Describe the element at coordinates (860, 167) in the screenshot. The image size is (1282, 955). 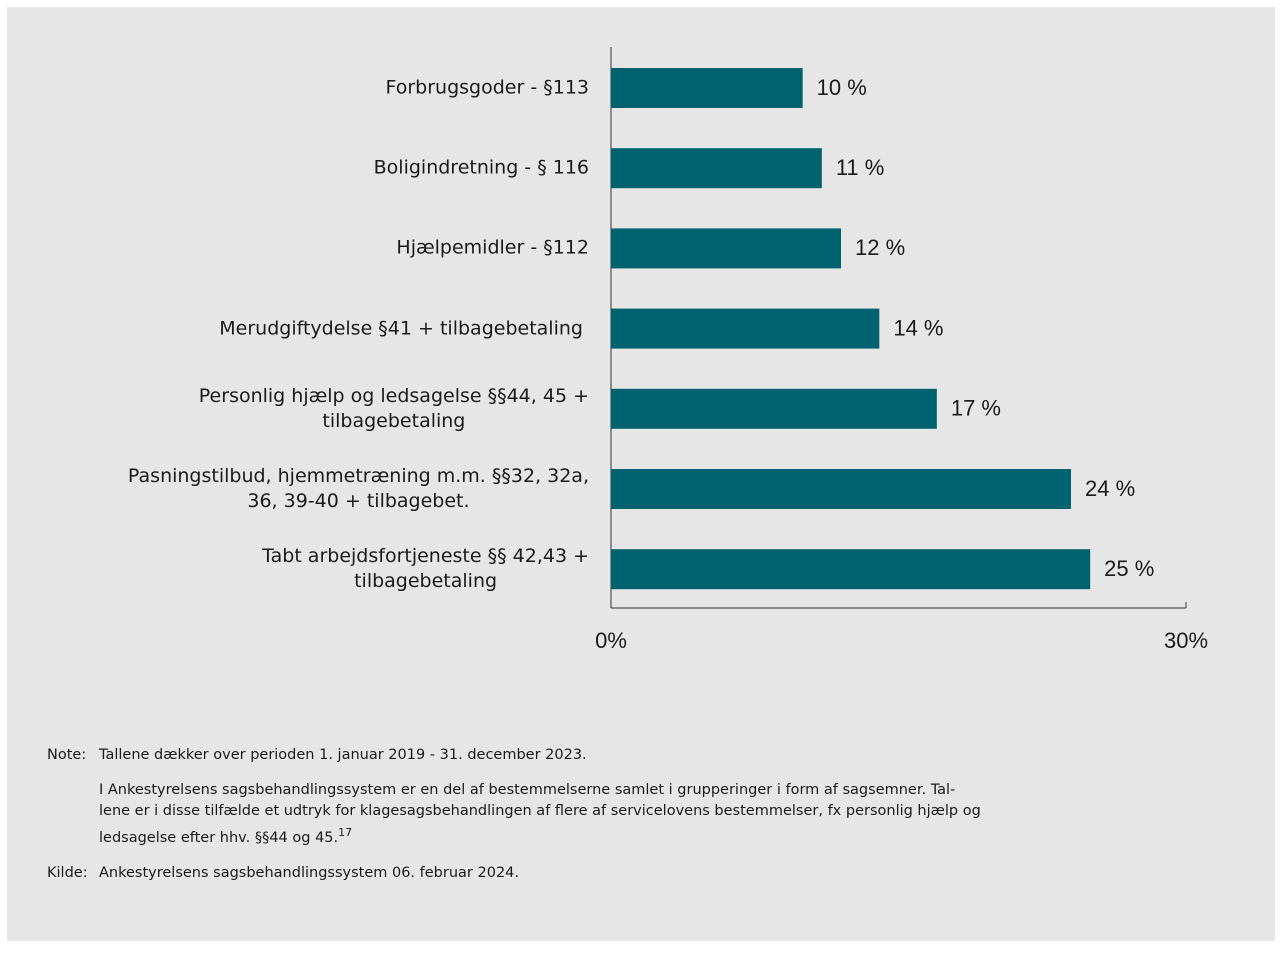
I see `value-label: 11 %` at that location.